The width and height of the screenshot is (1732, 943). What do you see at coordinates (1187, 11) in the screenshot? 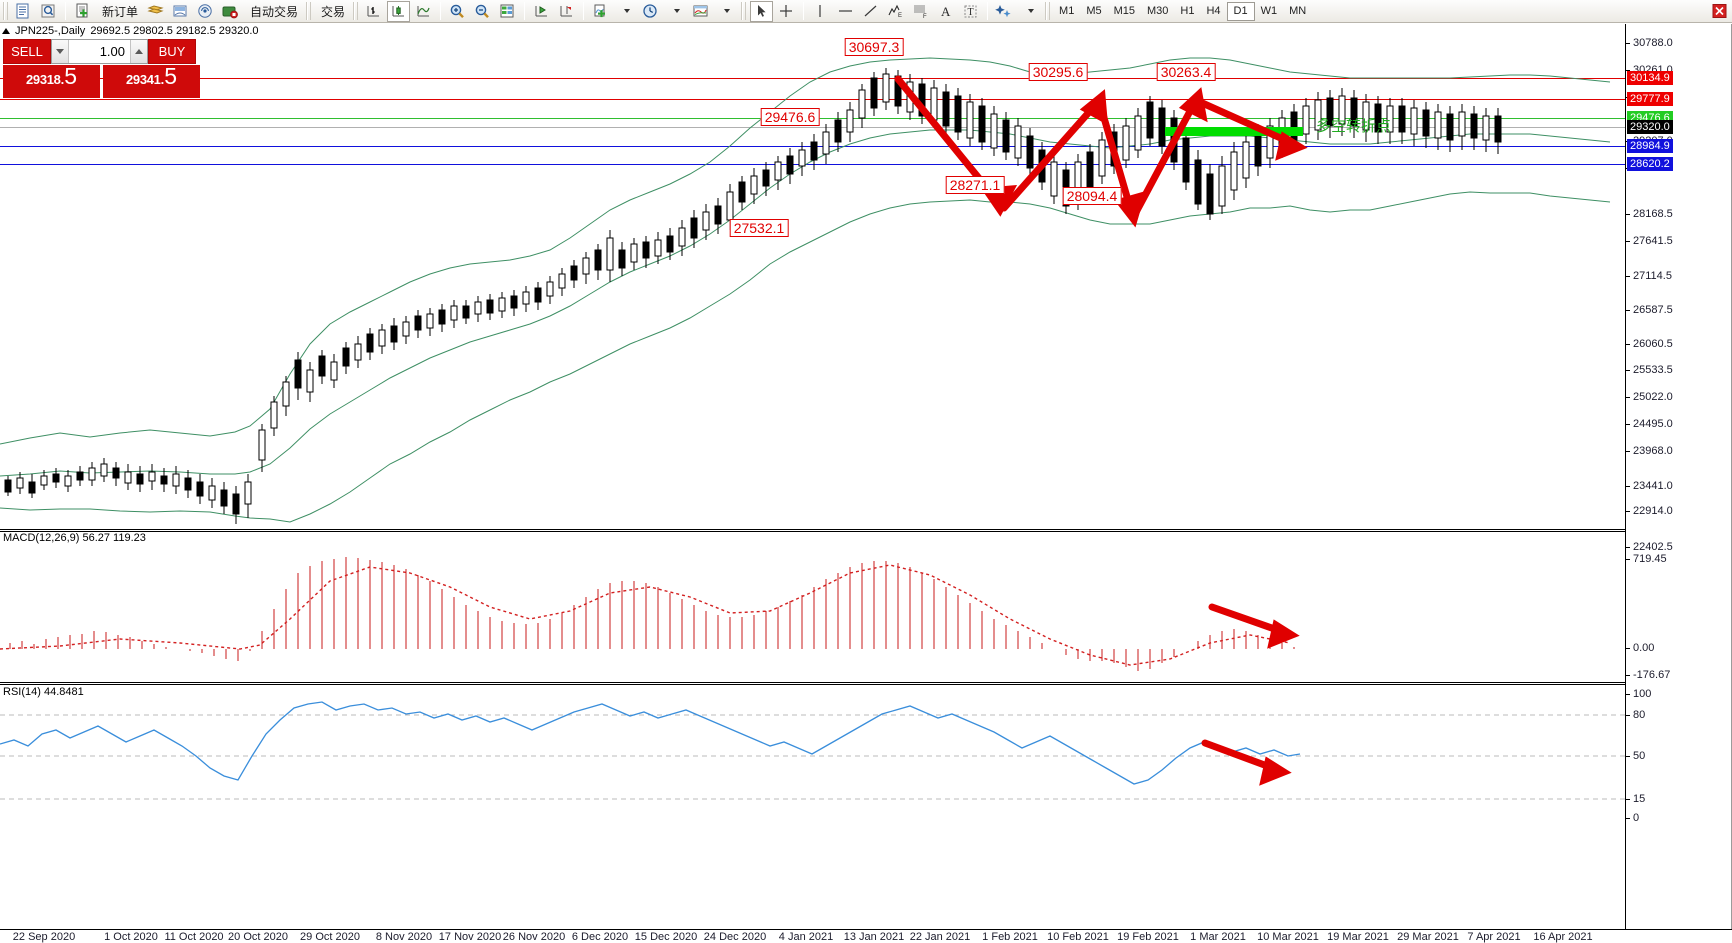
I see `timeframe-h1: H1` at bounding box center [1187, 11].